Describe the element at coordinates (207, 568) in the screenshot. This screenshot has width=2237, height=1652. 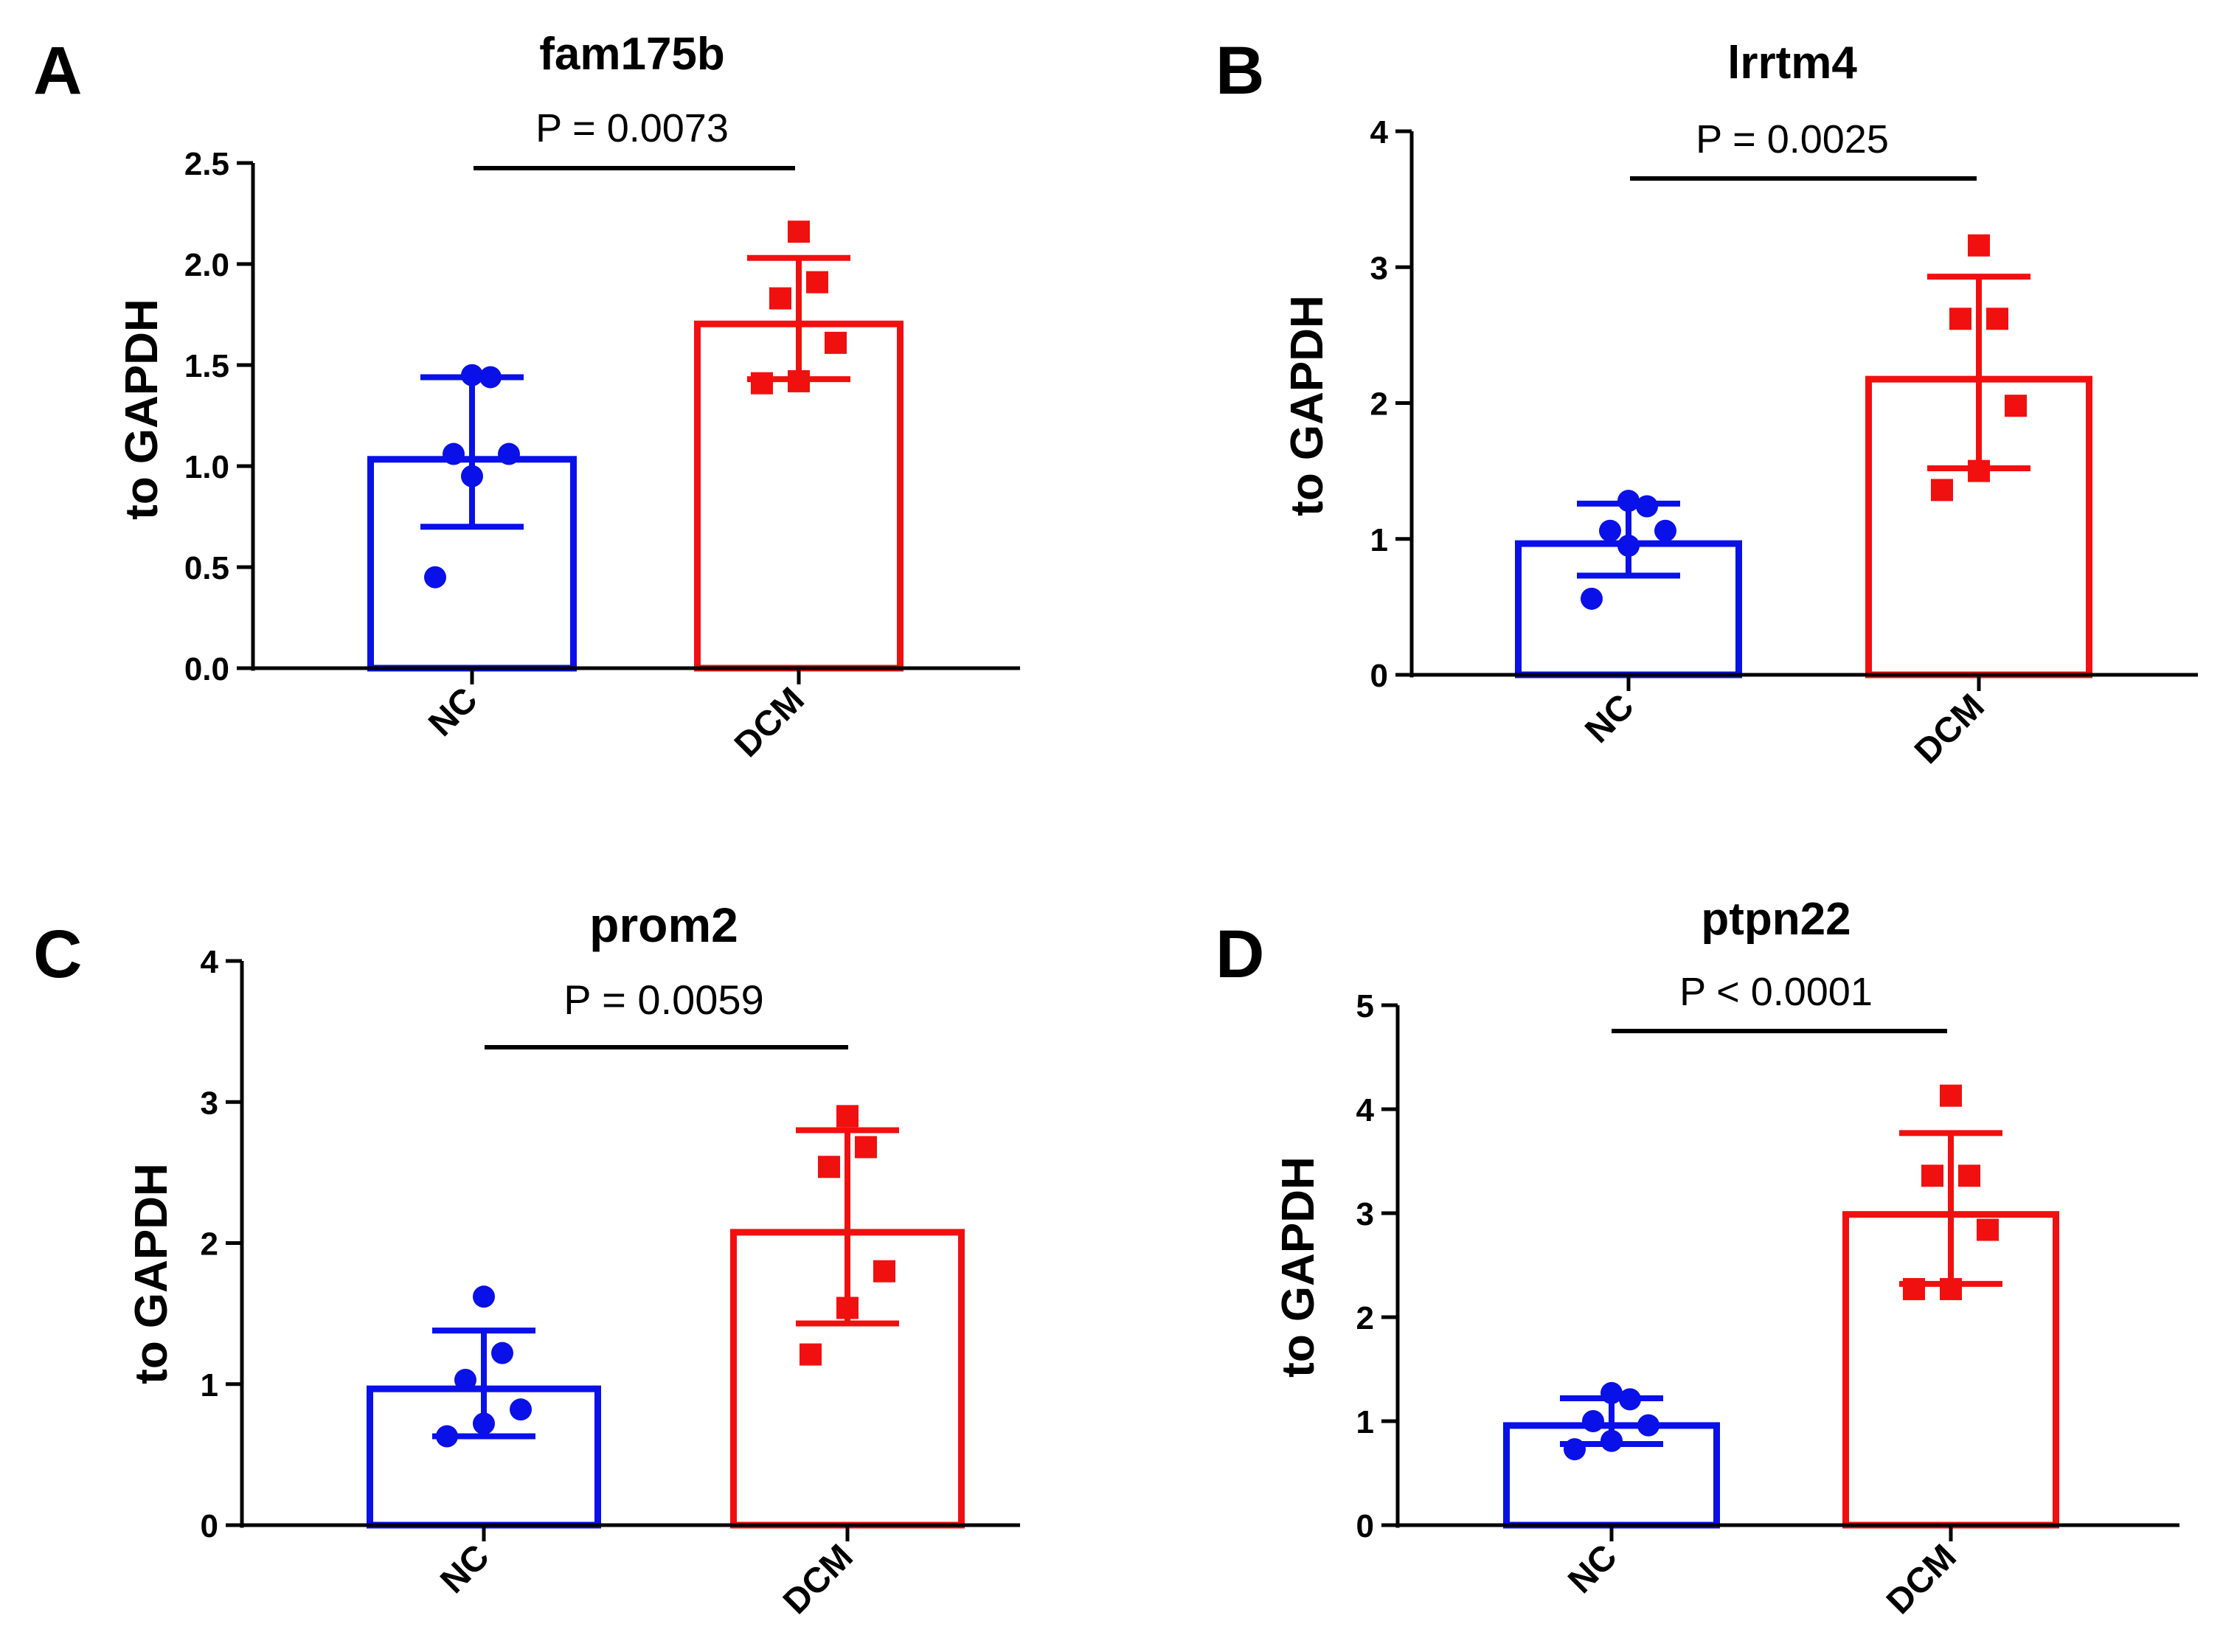
I see `y-tick-label: 0.5` at that location.